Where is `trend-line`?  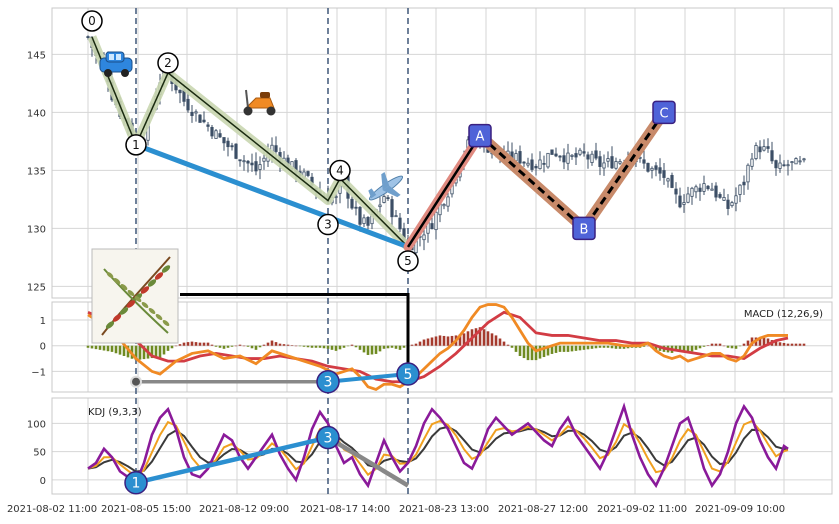
trend-line is located at coordinates (272, 196).